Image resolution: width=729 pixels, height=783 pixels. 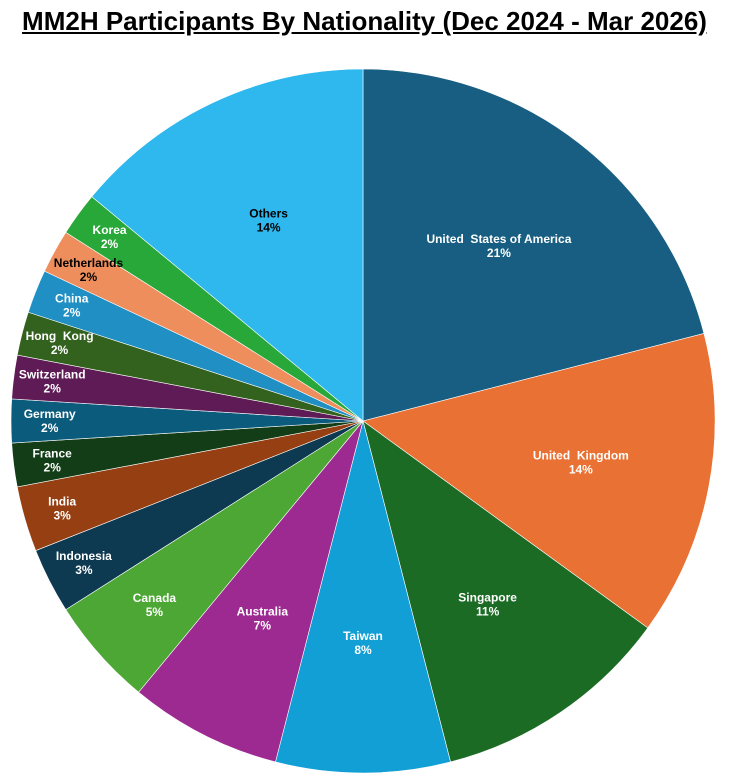 What do you see at coordinates (498, 239) in the screenshot?
I see `slice-label-name: United States of America` at bounding box center [498, 239].